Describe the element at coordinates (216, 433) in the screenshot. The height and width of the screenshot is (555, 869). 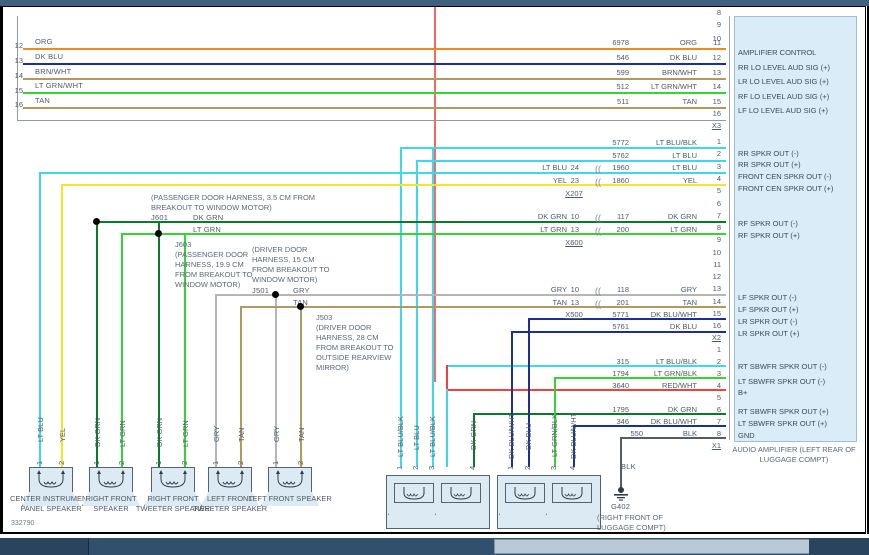
I see `vlabel-gry-lftw: GRY` at that location.